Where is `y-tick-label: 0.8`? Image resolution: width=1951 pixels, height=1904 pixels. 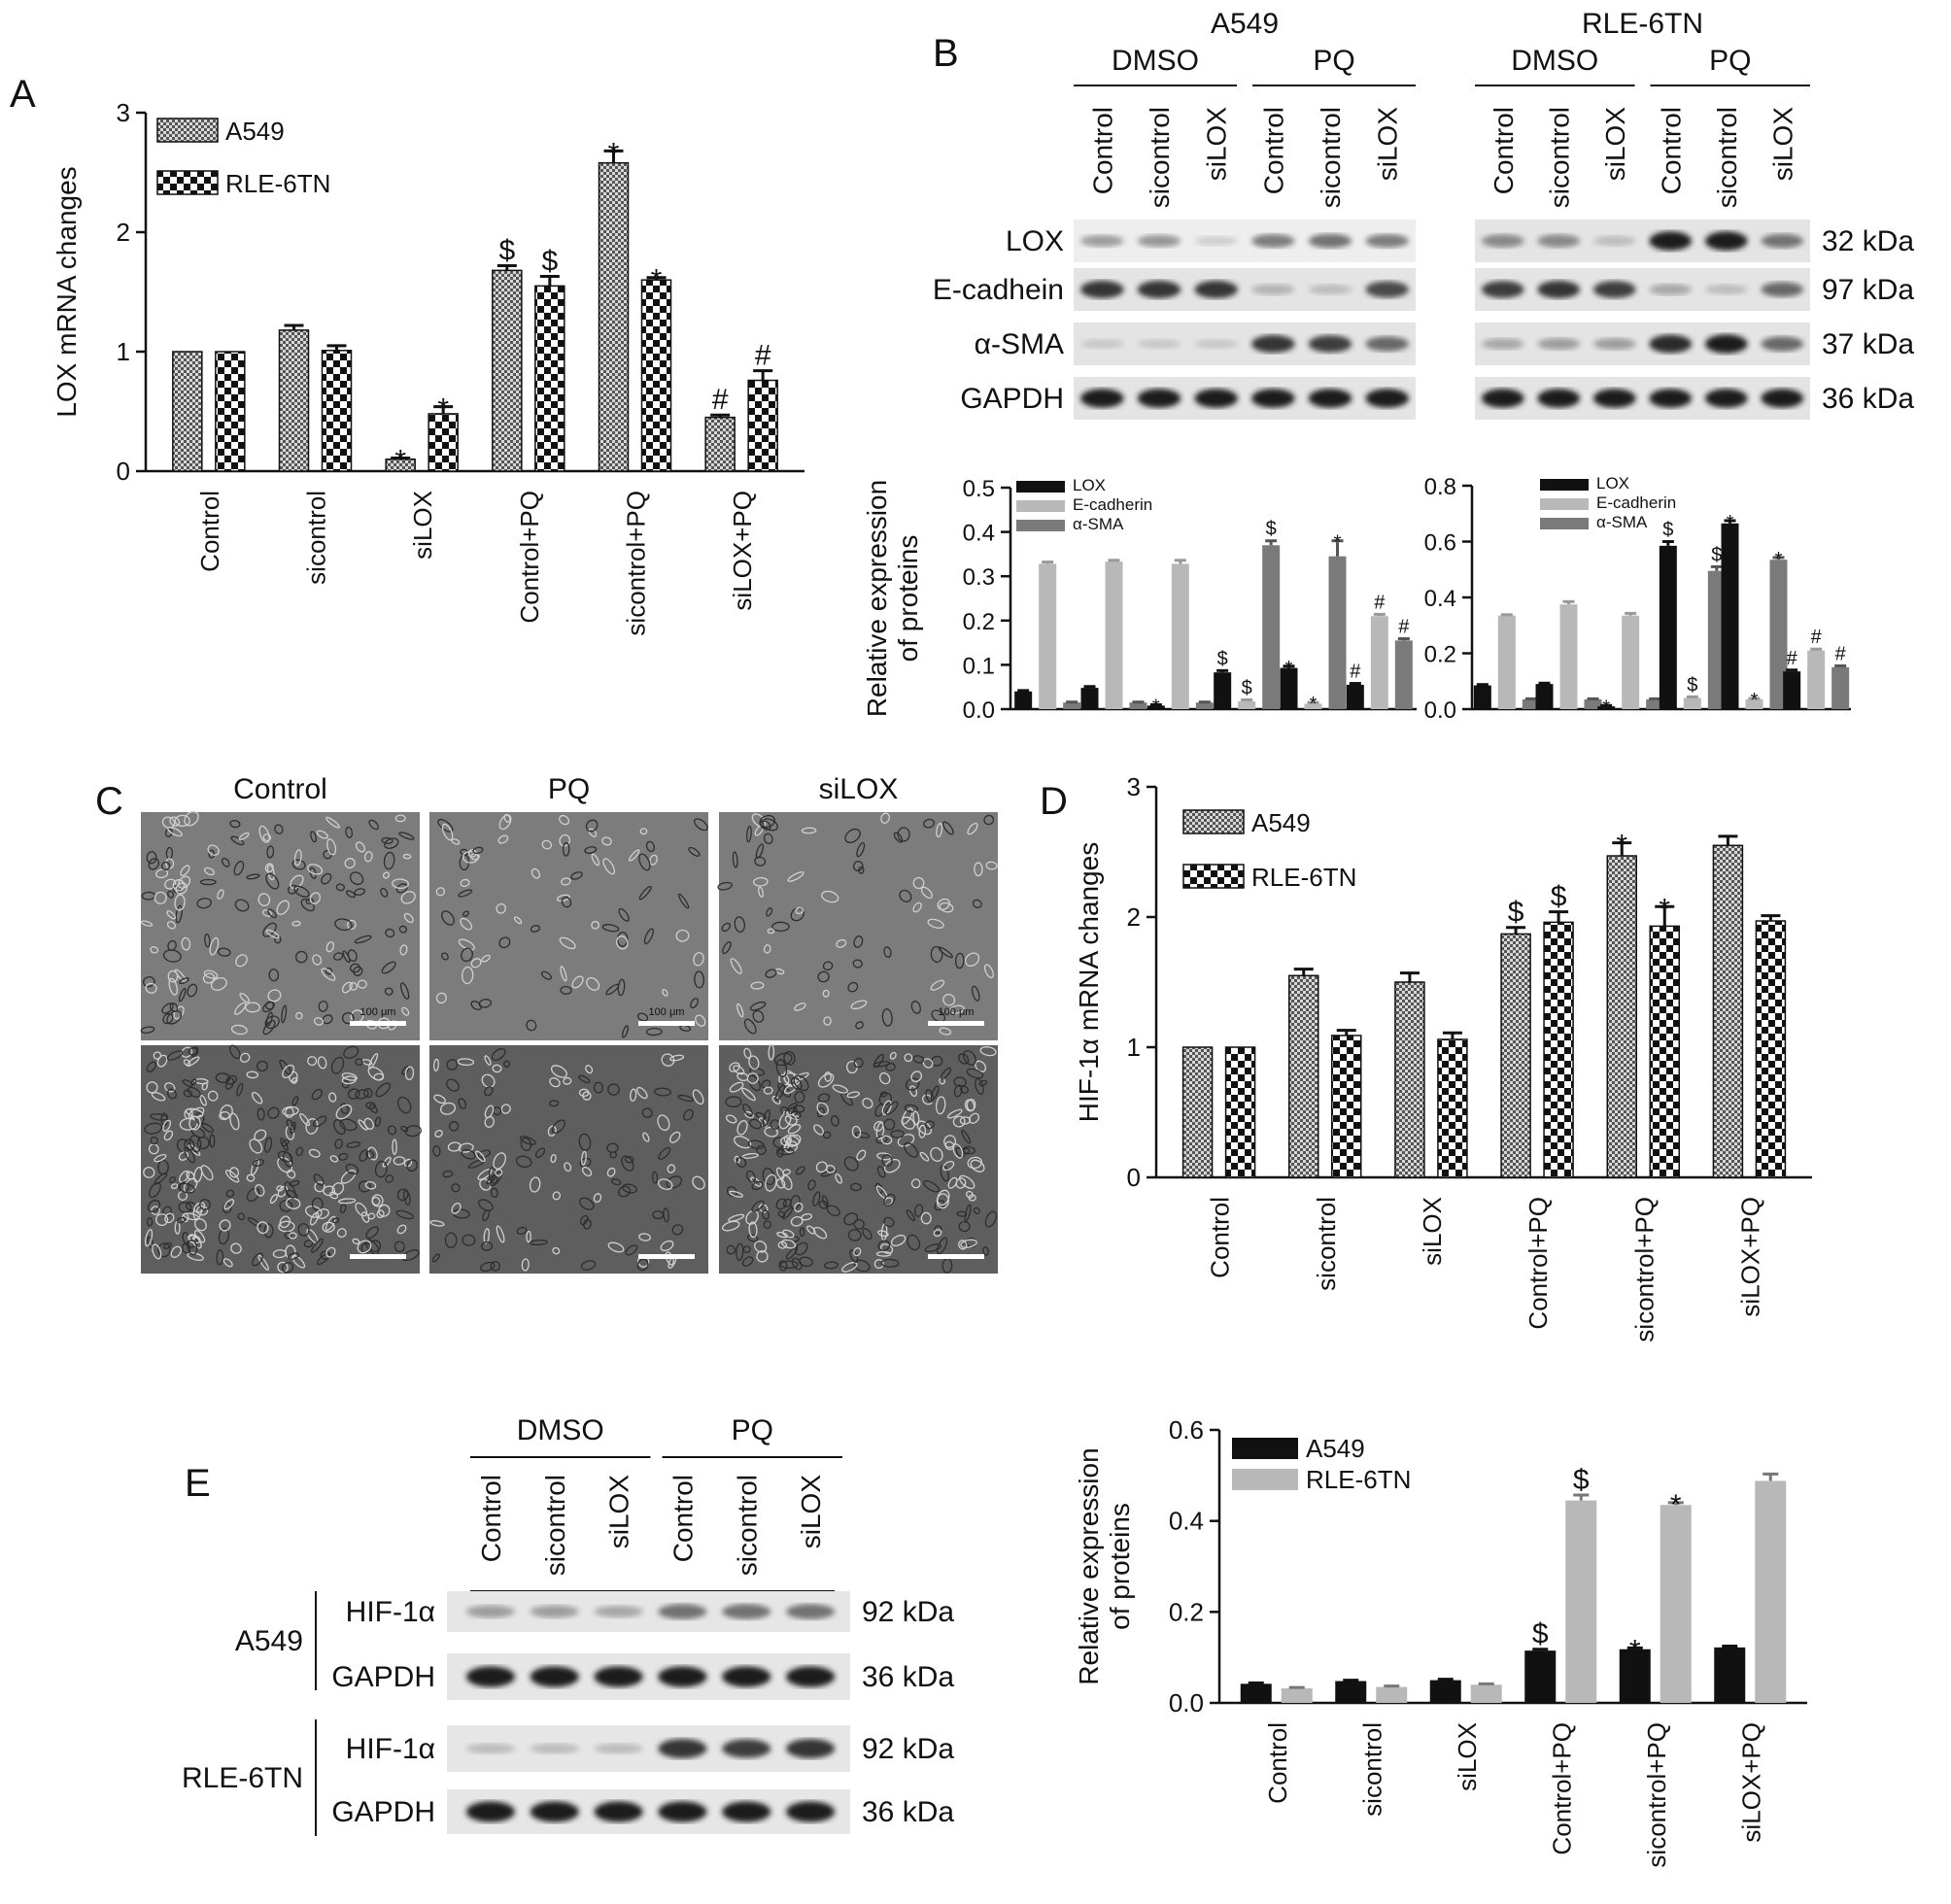 y-tick-label: 0.8 is located at coordinates (1440, 487).